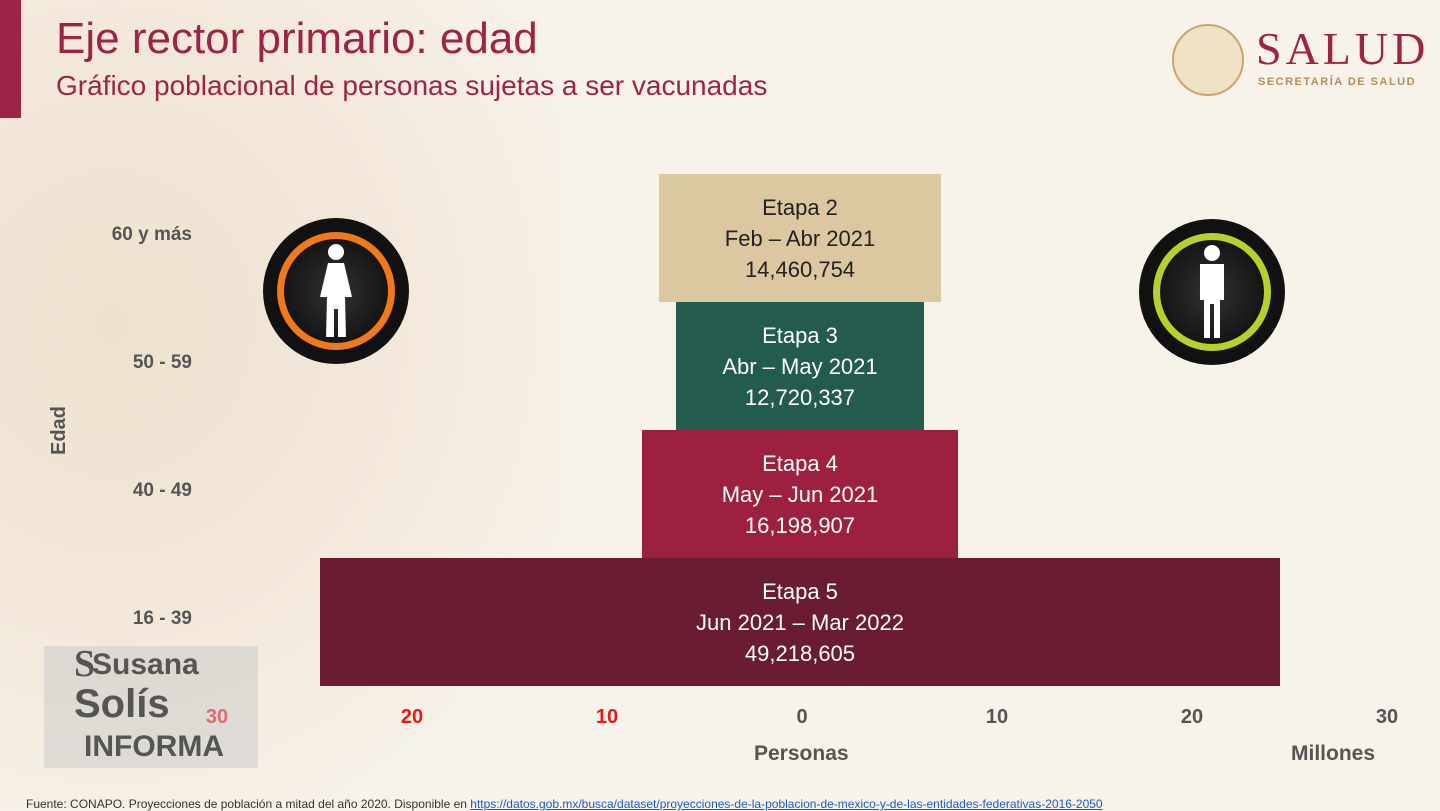 This screenshot has width=1440, height=811. Describe the element at coordinates (1208, 60) in the screenshot. I see `mexico-seal-icon` at that location.